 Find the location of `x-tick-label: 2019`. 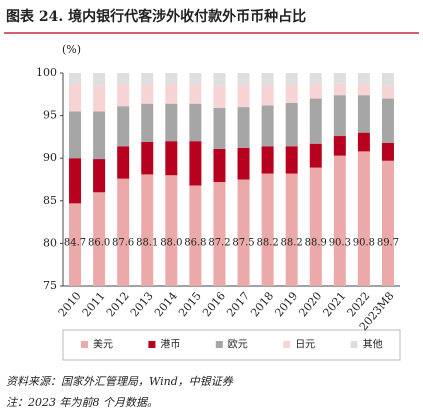

x-tick-label: 2019 is located at coordinates (286, 305).